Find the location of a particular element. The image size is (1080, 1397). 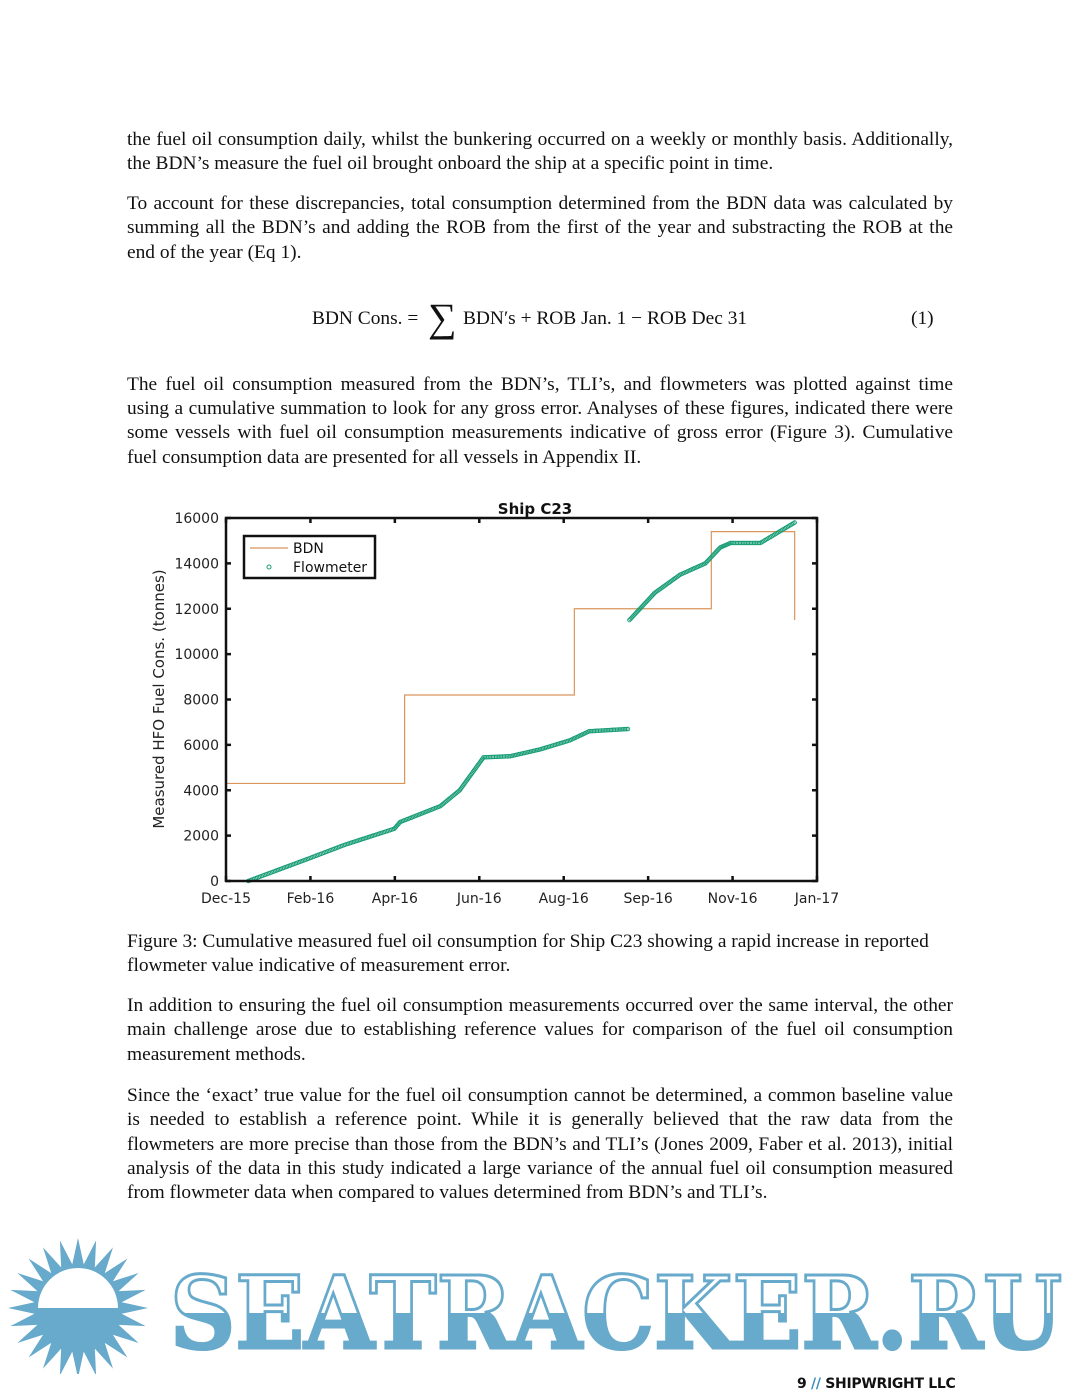

y-tick-label: 2000 is located at coordinates (201, 837).